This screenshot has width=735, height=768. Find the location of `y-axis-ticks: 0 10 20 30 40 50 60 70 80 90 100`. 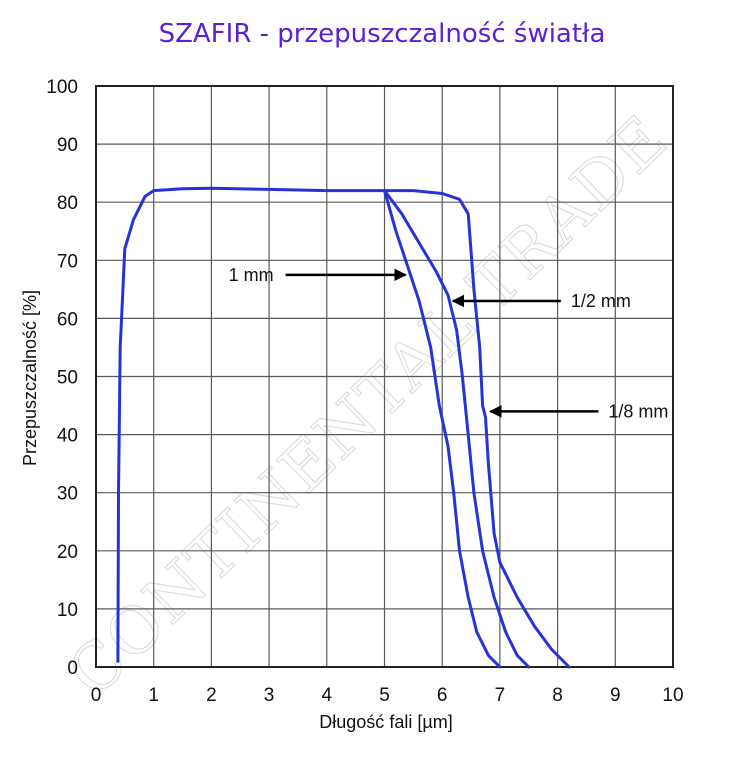

y-axis-ticks: 0 10 20 30 40 50 60 70 80 90 100 is located at coordinates (62, 378).